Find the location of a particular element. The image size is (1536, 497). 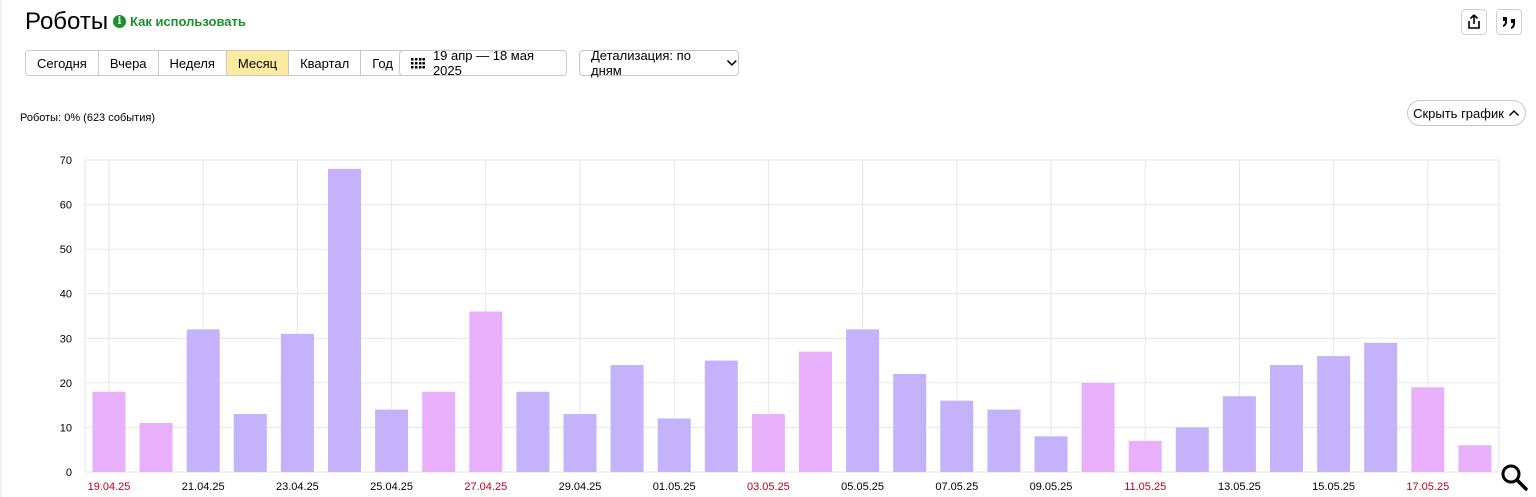

bar-13.05.25 is located at coordinates (1239, 434).